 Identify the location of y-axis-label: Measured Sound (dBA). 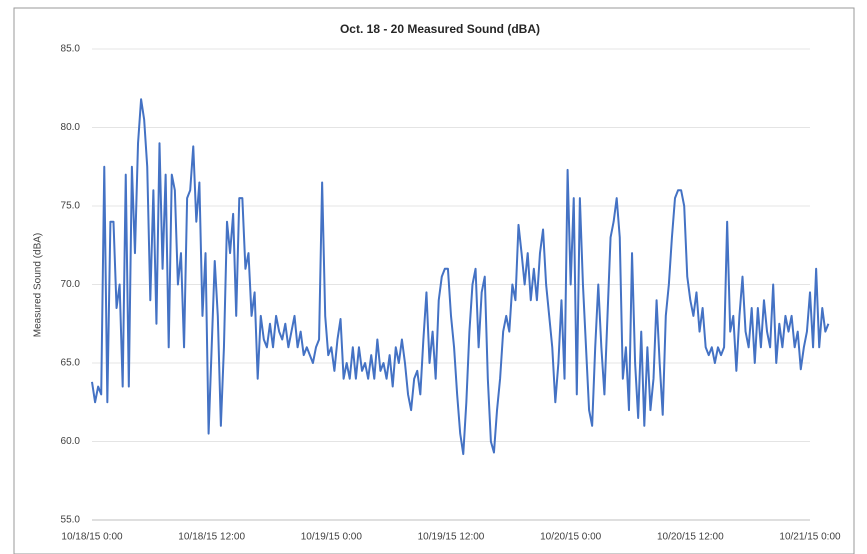
(38, 285).